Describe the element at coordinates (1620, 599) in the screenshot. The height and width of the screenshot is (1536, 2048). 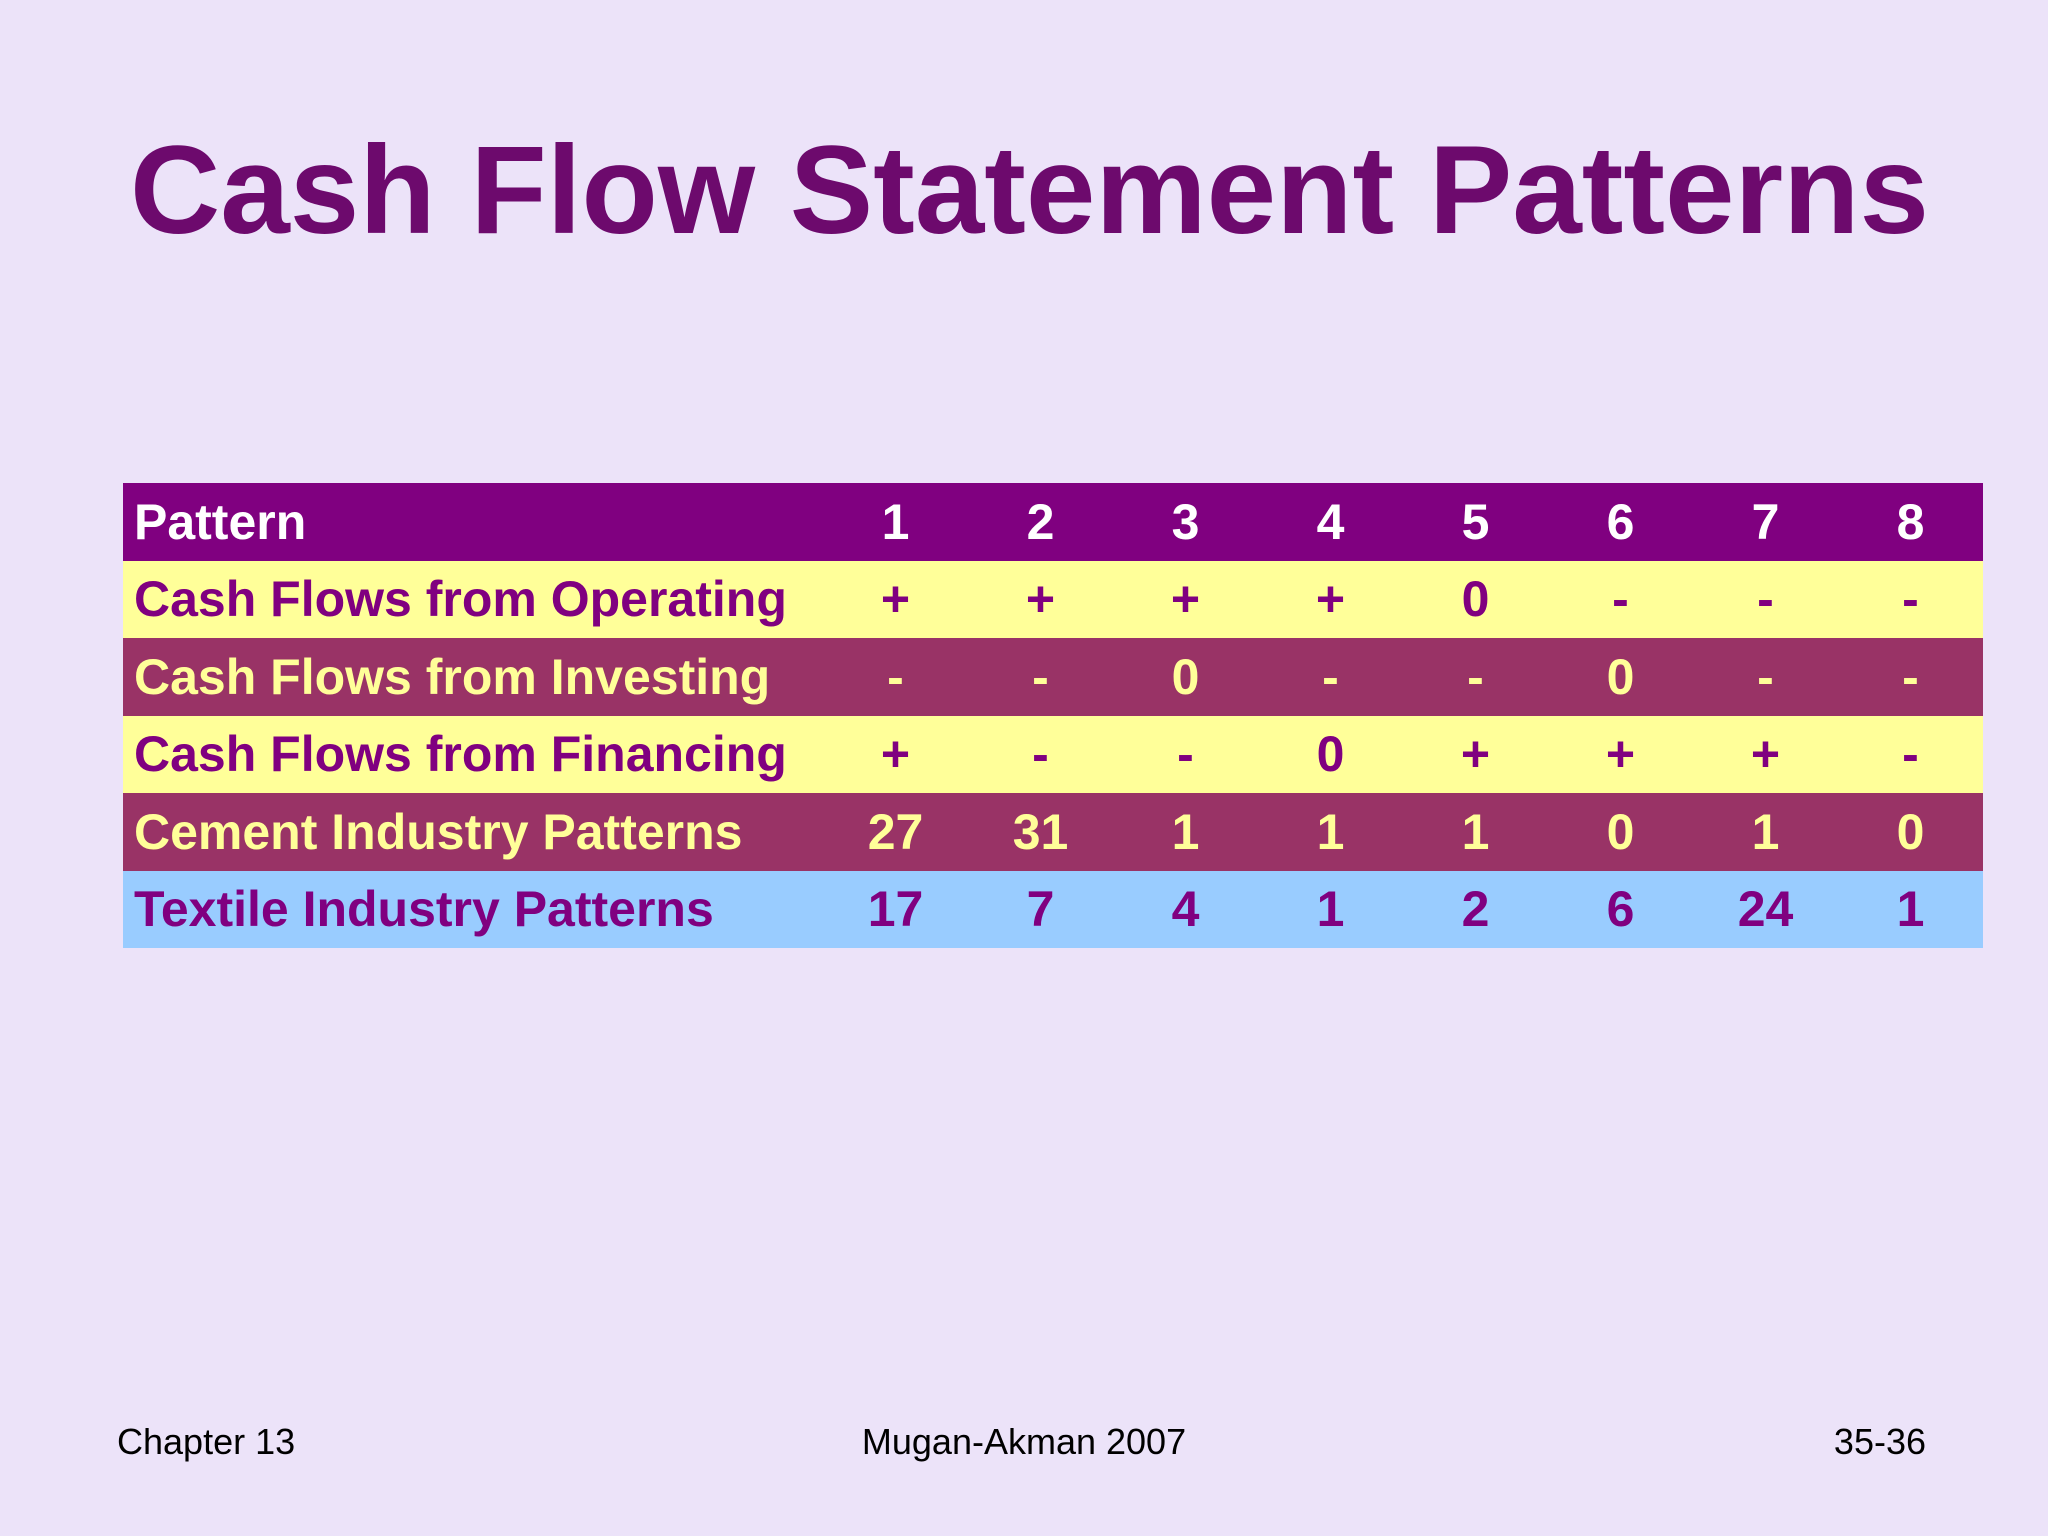
I see `operating-value-6: -` at that location.